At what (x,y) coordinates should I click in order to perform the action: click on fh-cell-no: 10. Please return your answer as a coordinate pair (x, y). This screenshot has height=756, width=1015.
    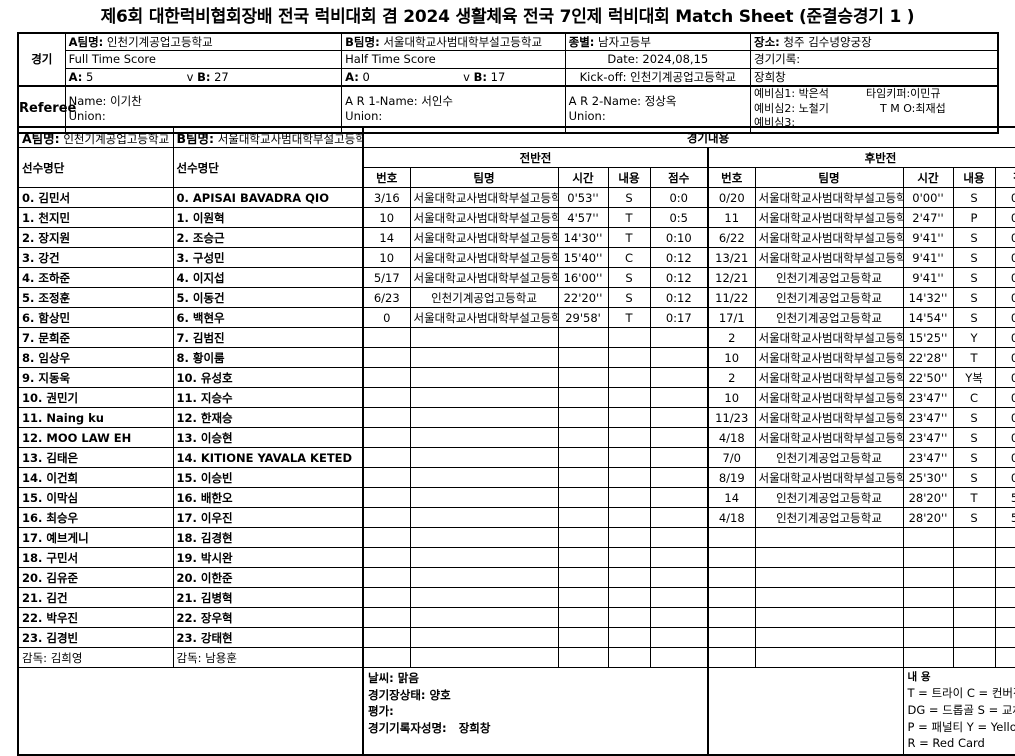
    Looking at the image, I should click on (386, 218).